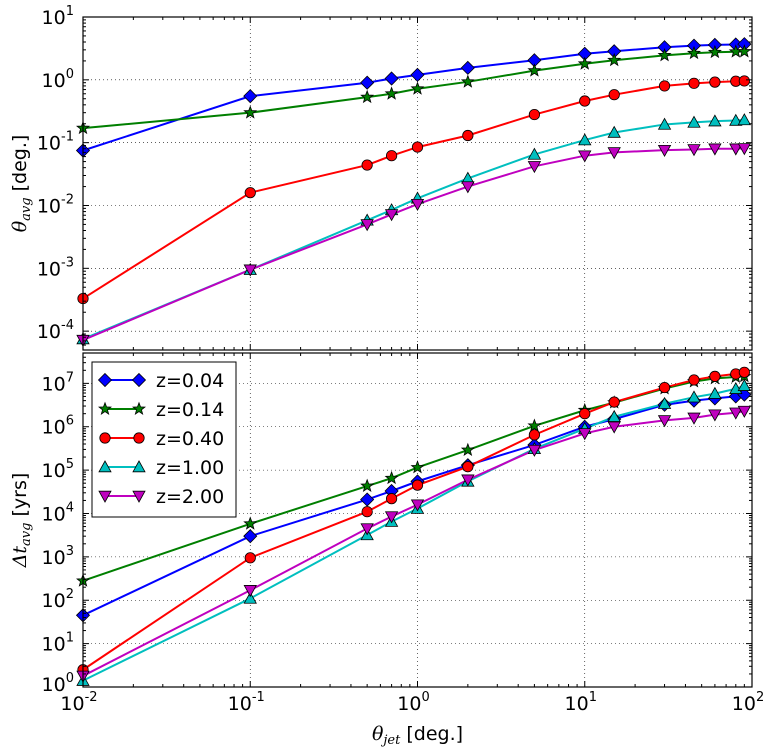 Image resolution: width=780 pixels, height=754 pixels. What do you see at coordinates (58, 512) in the screenshot?
I see `bottom-y-tick-label: 10⁴` at bounding box center [58, 512].